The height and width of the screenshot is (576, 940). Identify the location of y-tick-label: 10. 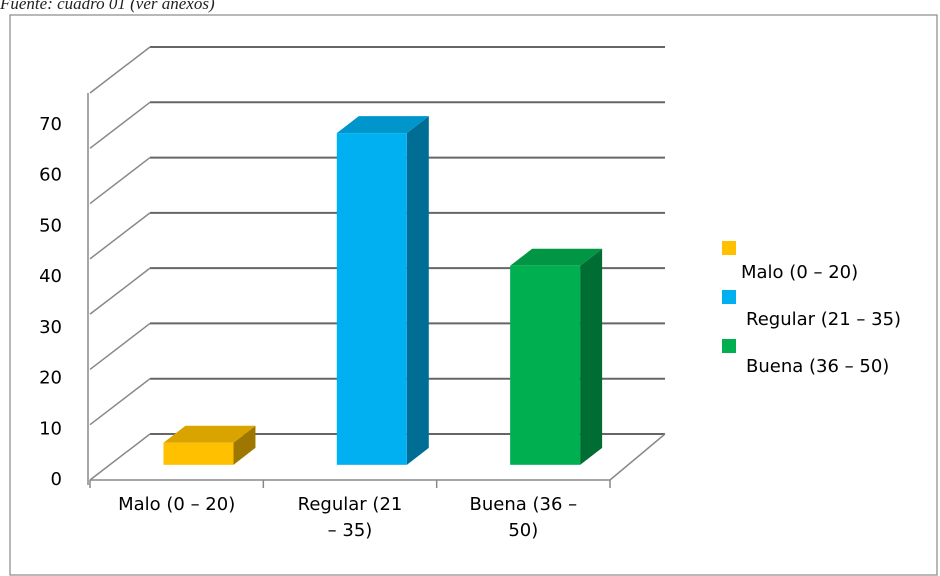
(50, 428).